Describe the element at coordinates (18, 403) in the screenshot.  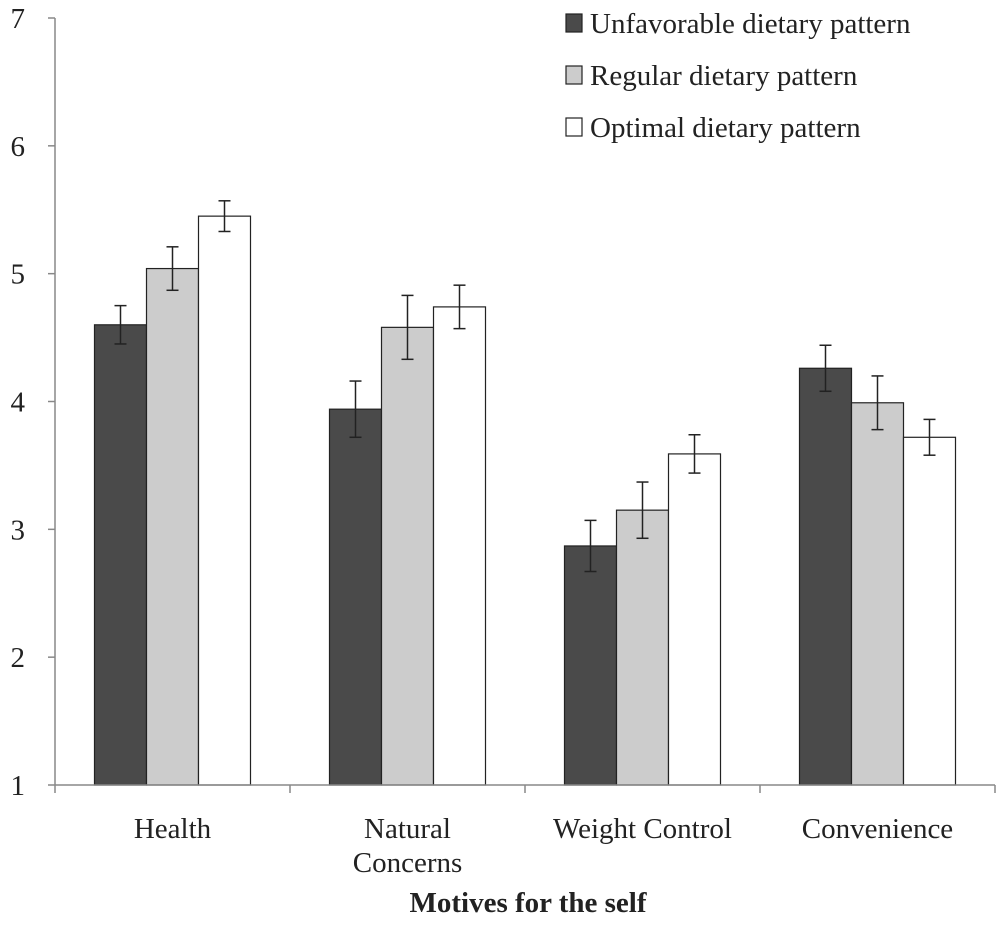
I see `y-tick-label: 4` at that location.